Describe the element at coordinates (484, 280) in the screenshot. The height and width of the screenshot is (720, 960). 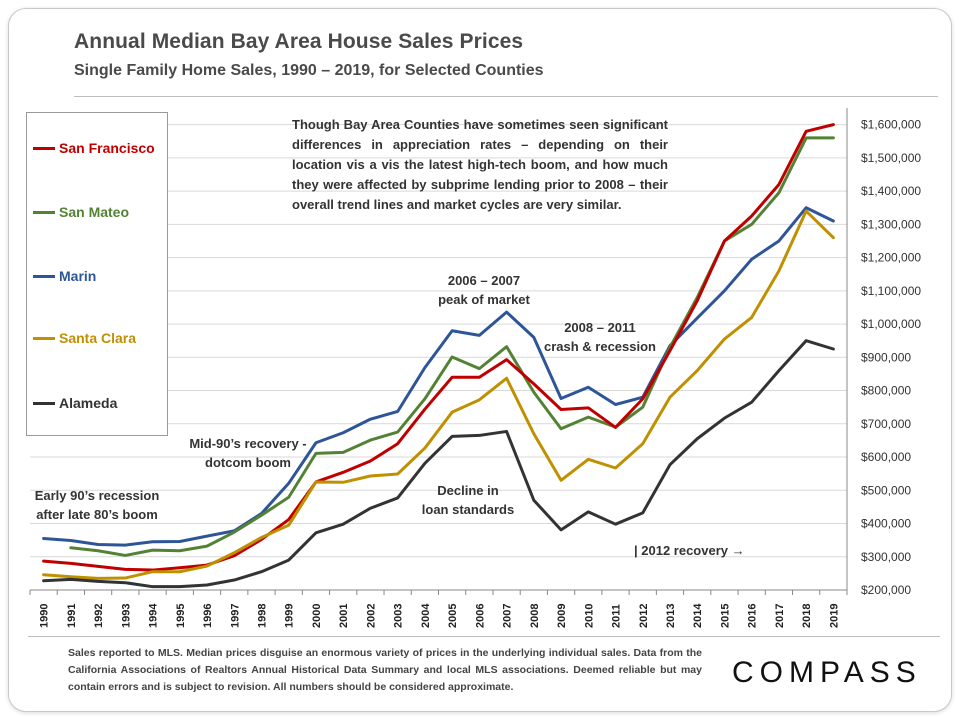
I see `annotation-line: 2006 – 2007` at that location.